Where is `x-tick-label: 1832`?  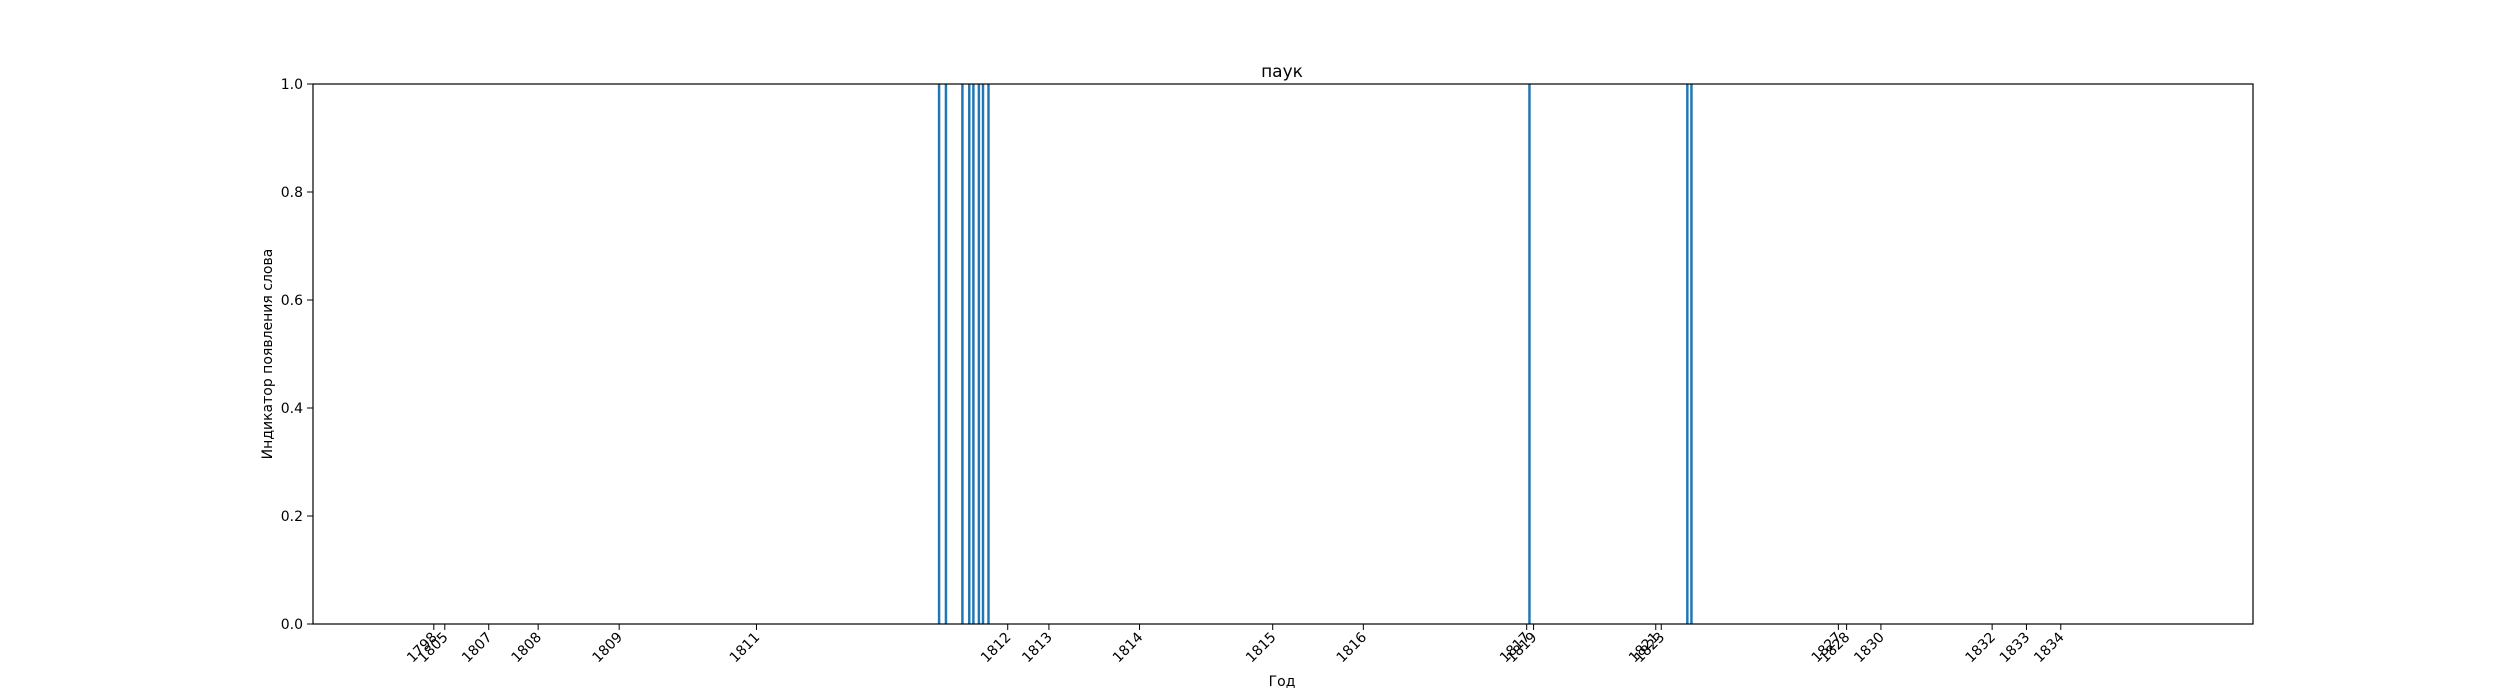
x-tick-label: 1832 is located at coordinates (1980, 648).